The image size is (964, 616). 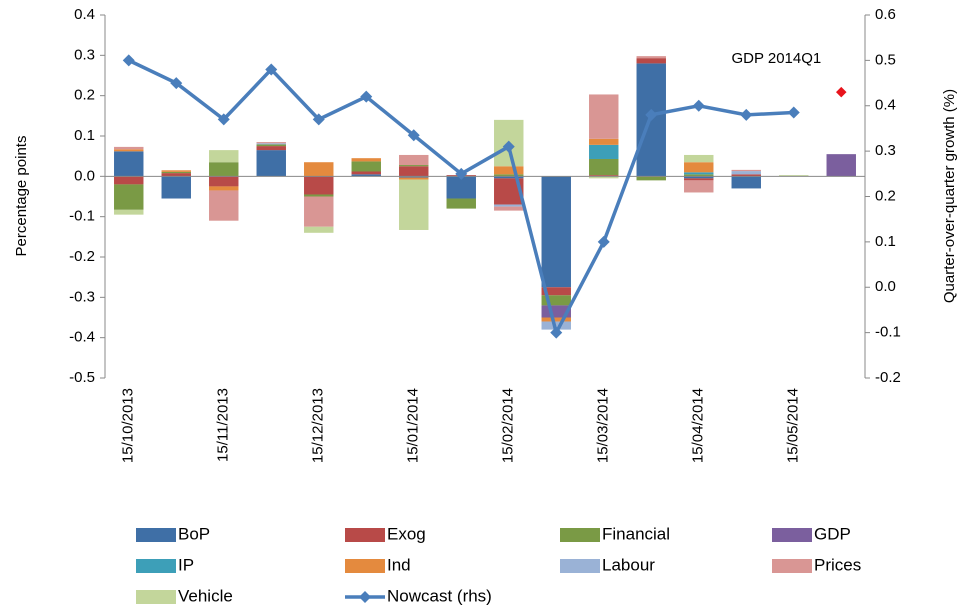 What do you see at coordinates (21, 196) in the screenshot?
I see `y-axis-title: Percentage points` at bounding box center [21, 196].